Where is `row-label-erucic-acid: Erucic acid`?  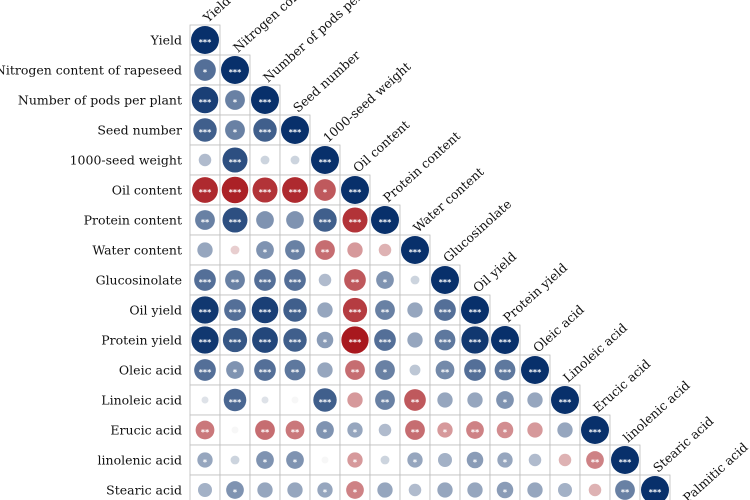 row-label-erucic-acid: Erucic acid is located at coordinates (146, 430).